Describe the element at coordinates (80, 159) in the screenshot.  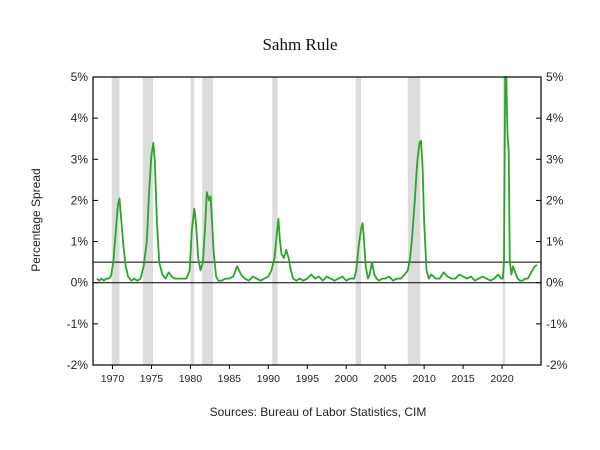
I see `y-tick-label-left: 3%` at that location.